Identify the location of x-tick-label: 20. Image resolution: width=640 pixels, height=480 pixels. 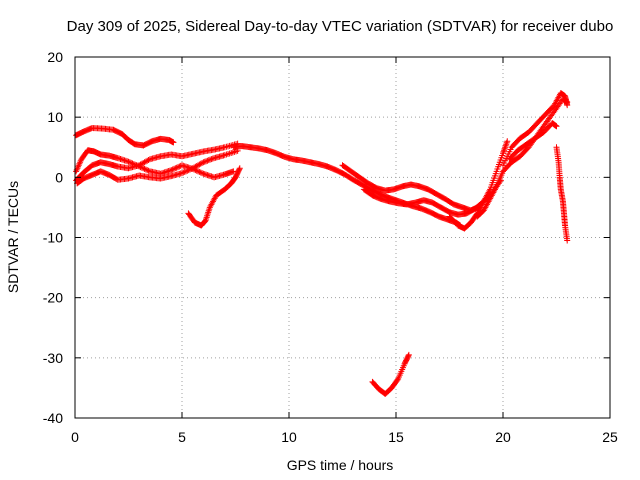
(503, 437).